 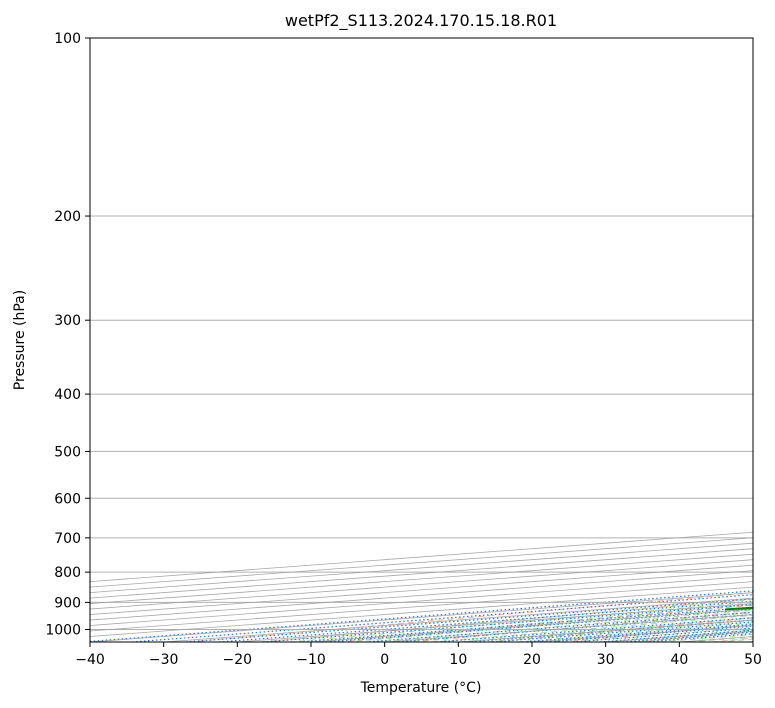 I want to click on x-tick-label: 20, so click(x=532, y=660).